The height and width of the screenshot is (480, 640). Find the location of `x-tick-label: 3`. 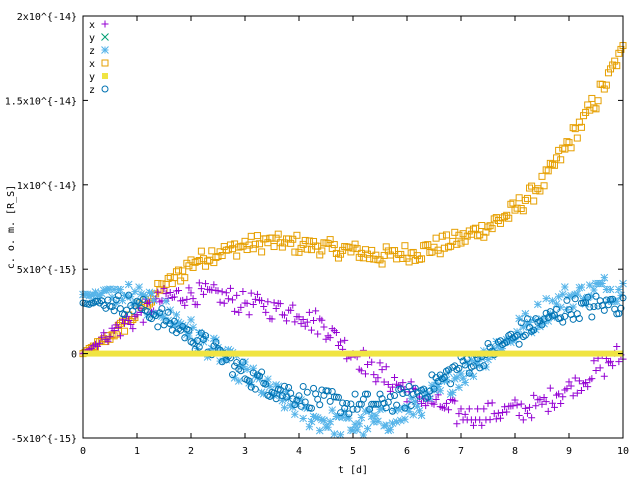

x-tick-label: 3 is located at coordinates (245, 451).